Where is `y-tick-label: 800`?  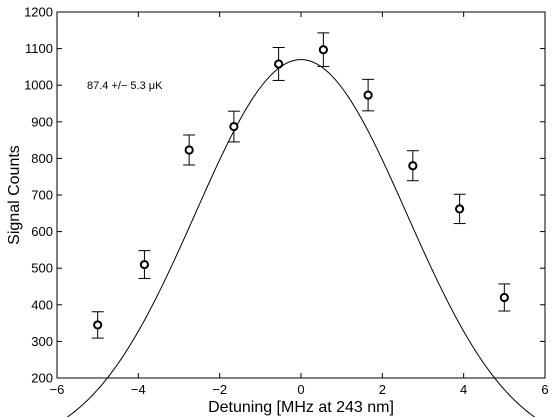
y-tick-label: 800 is located at coordinates (42, 158).